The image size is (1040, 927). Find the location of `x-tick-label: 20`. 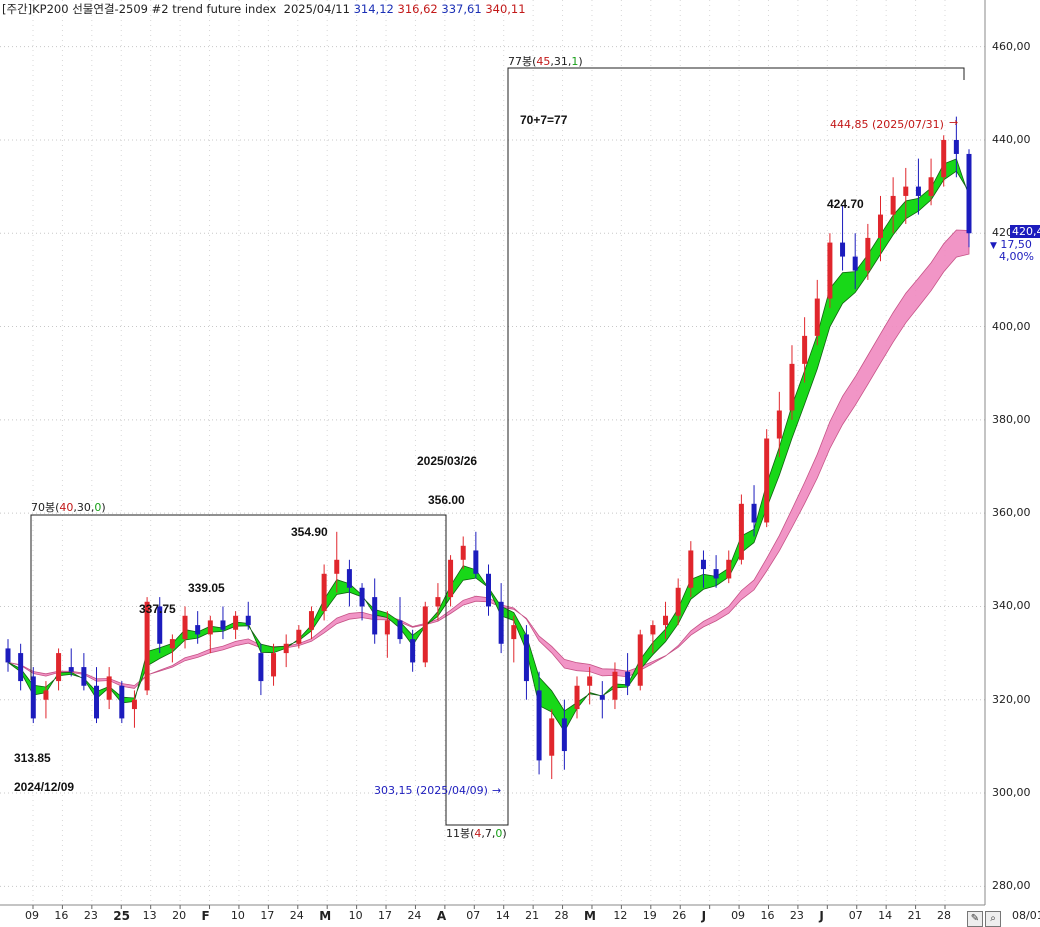

x-tick-label: 20 is located at coordinates (179, 915).